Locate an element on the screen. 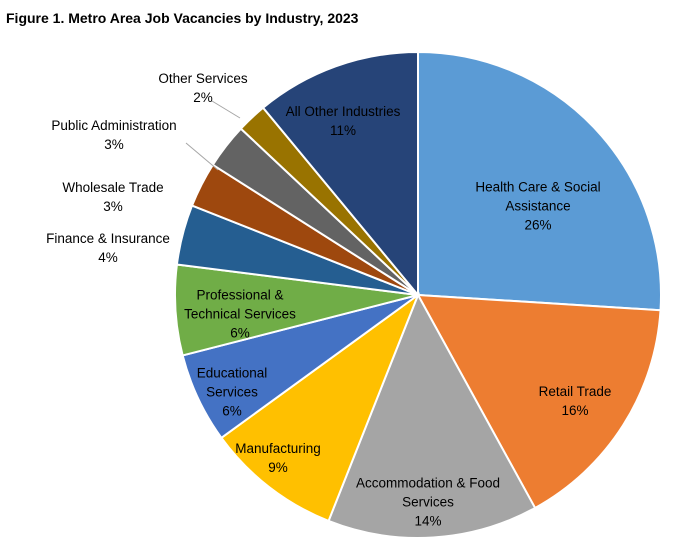 The width and height of the screenshot is (673, 554). slice-label-text: Assistance is located at coordinates (538, 206).